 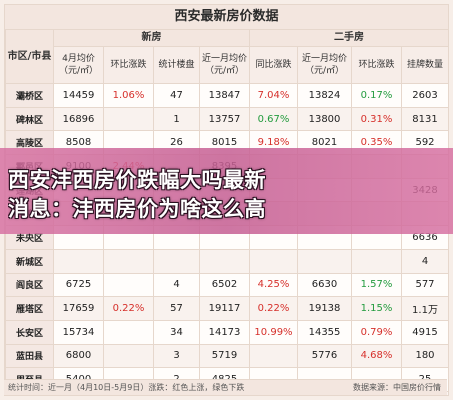 What do you see at coordinates (29, 308) in the screenshot?
I see `area-cell: 雁塔区` at bounding box center [29, 308].